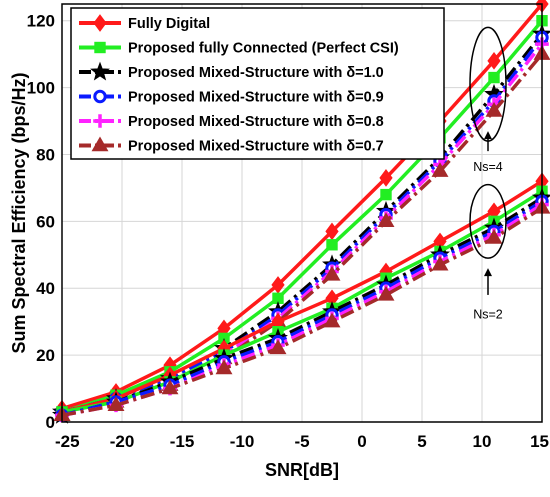  I want to click on annotations: Ns=4 Ns=2, so click(488, 173).